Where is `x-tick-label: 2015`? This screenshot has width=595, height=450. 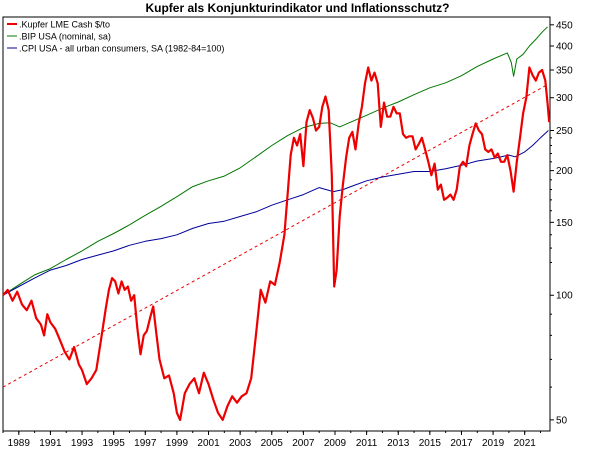
x-tick-label: 2015 is located at coordinates (430, 443).